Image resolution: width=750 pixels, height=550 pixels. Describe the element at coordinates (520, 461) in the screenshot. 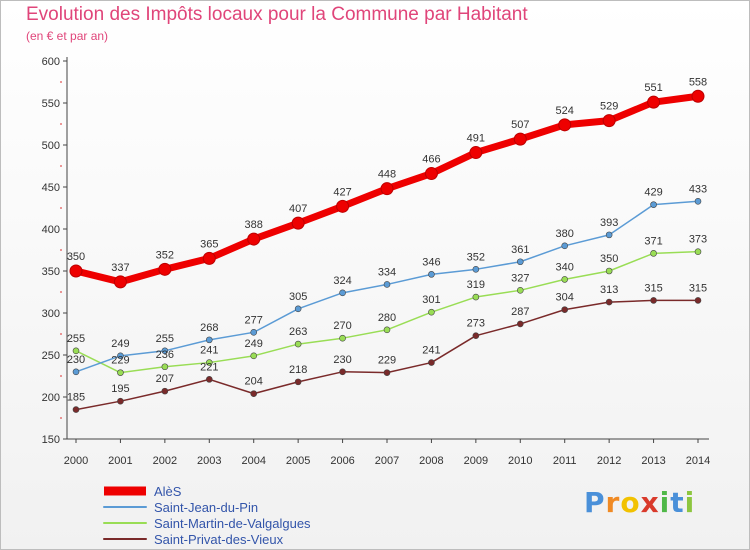

I see `x-tick-label: 2010` at that location.